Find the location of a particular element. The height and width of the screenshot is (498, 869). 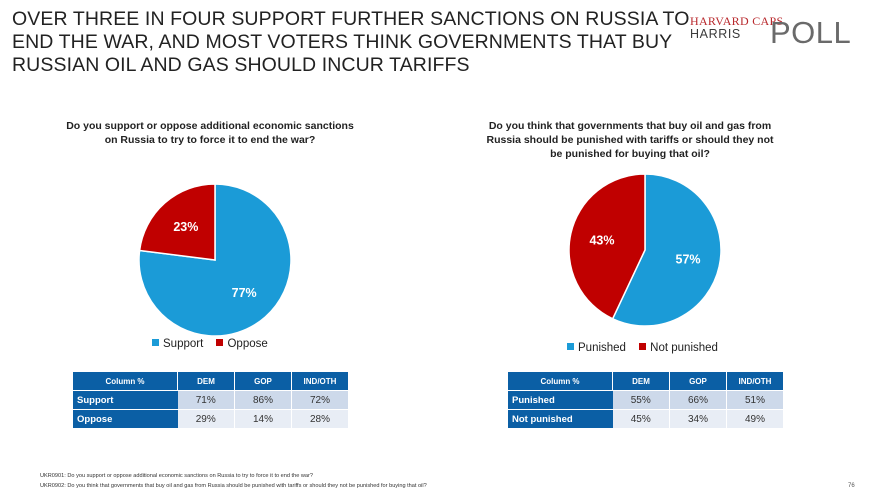

table-cell: 28% is located at coordinates (320, 419).